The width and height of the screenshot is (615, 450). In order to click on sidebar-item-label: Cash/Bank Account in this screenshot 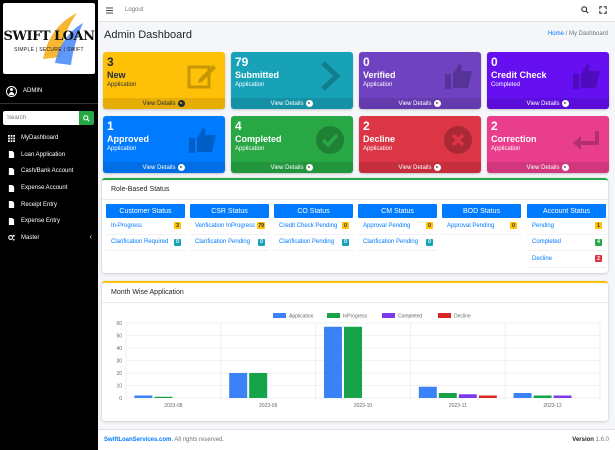, I will do `click(47, 171)`.